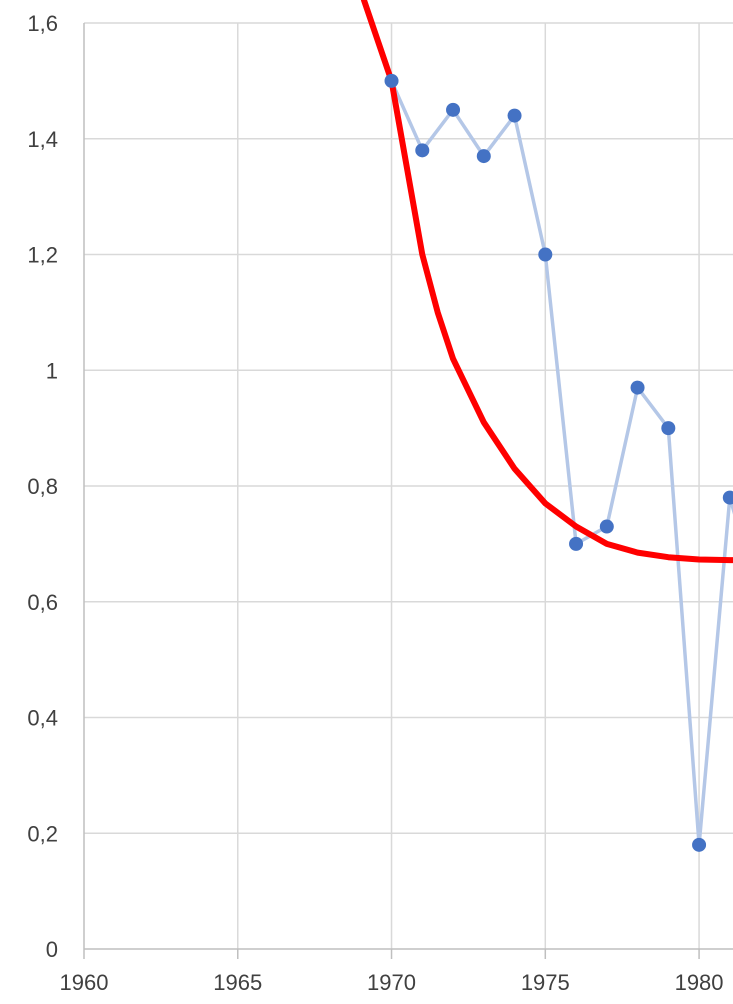 The height and width of the screenshot is (1004, 733). What do you see at coordinates (545, 982) in the screenshot?
I see `x-tick-label: 1975` at bounding box center [545, 982].